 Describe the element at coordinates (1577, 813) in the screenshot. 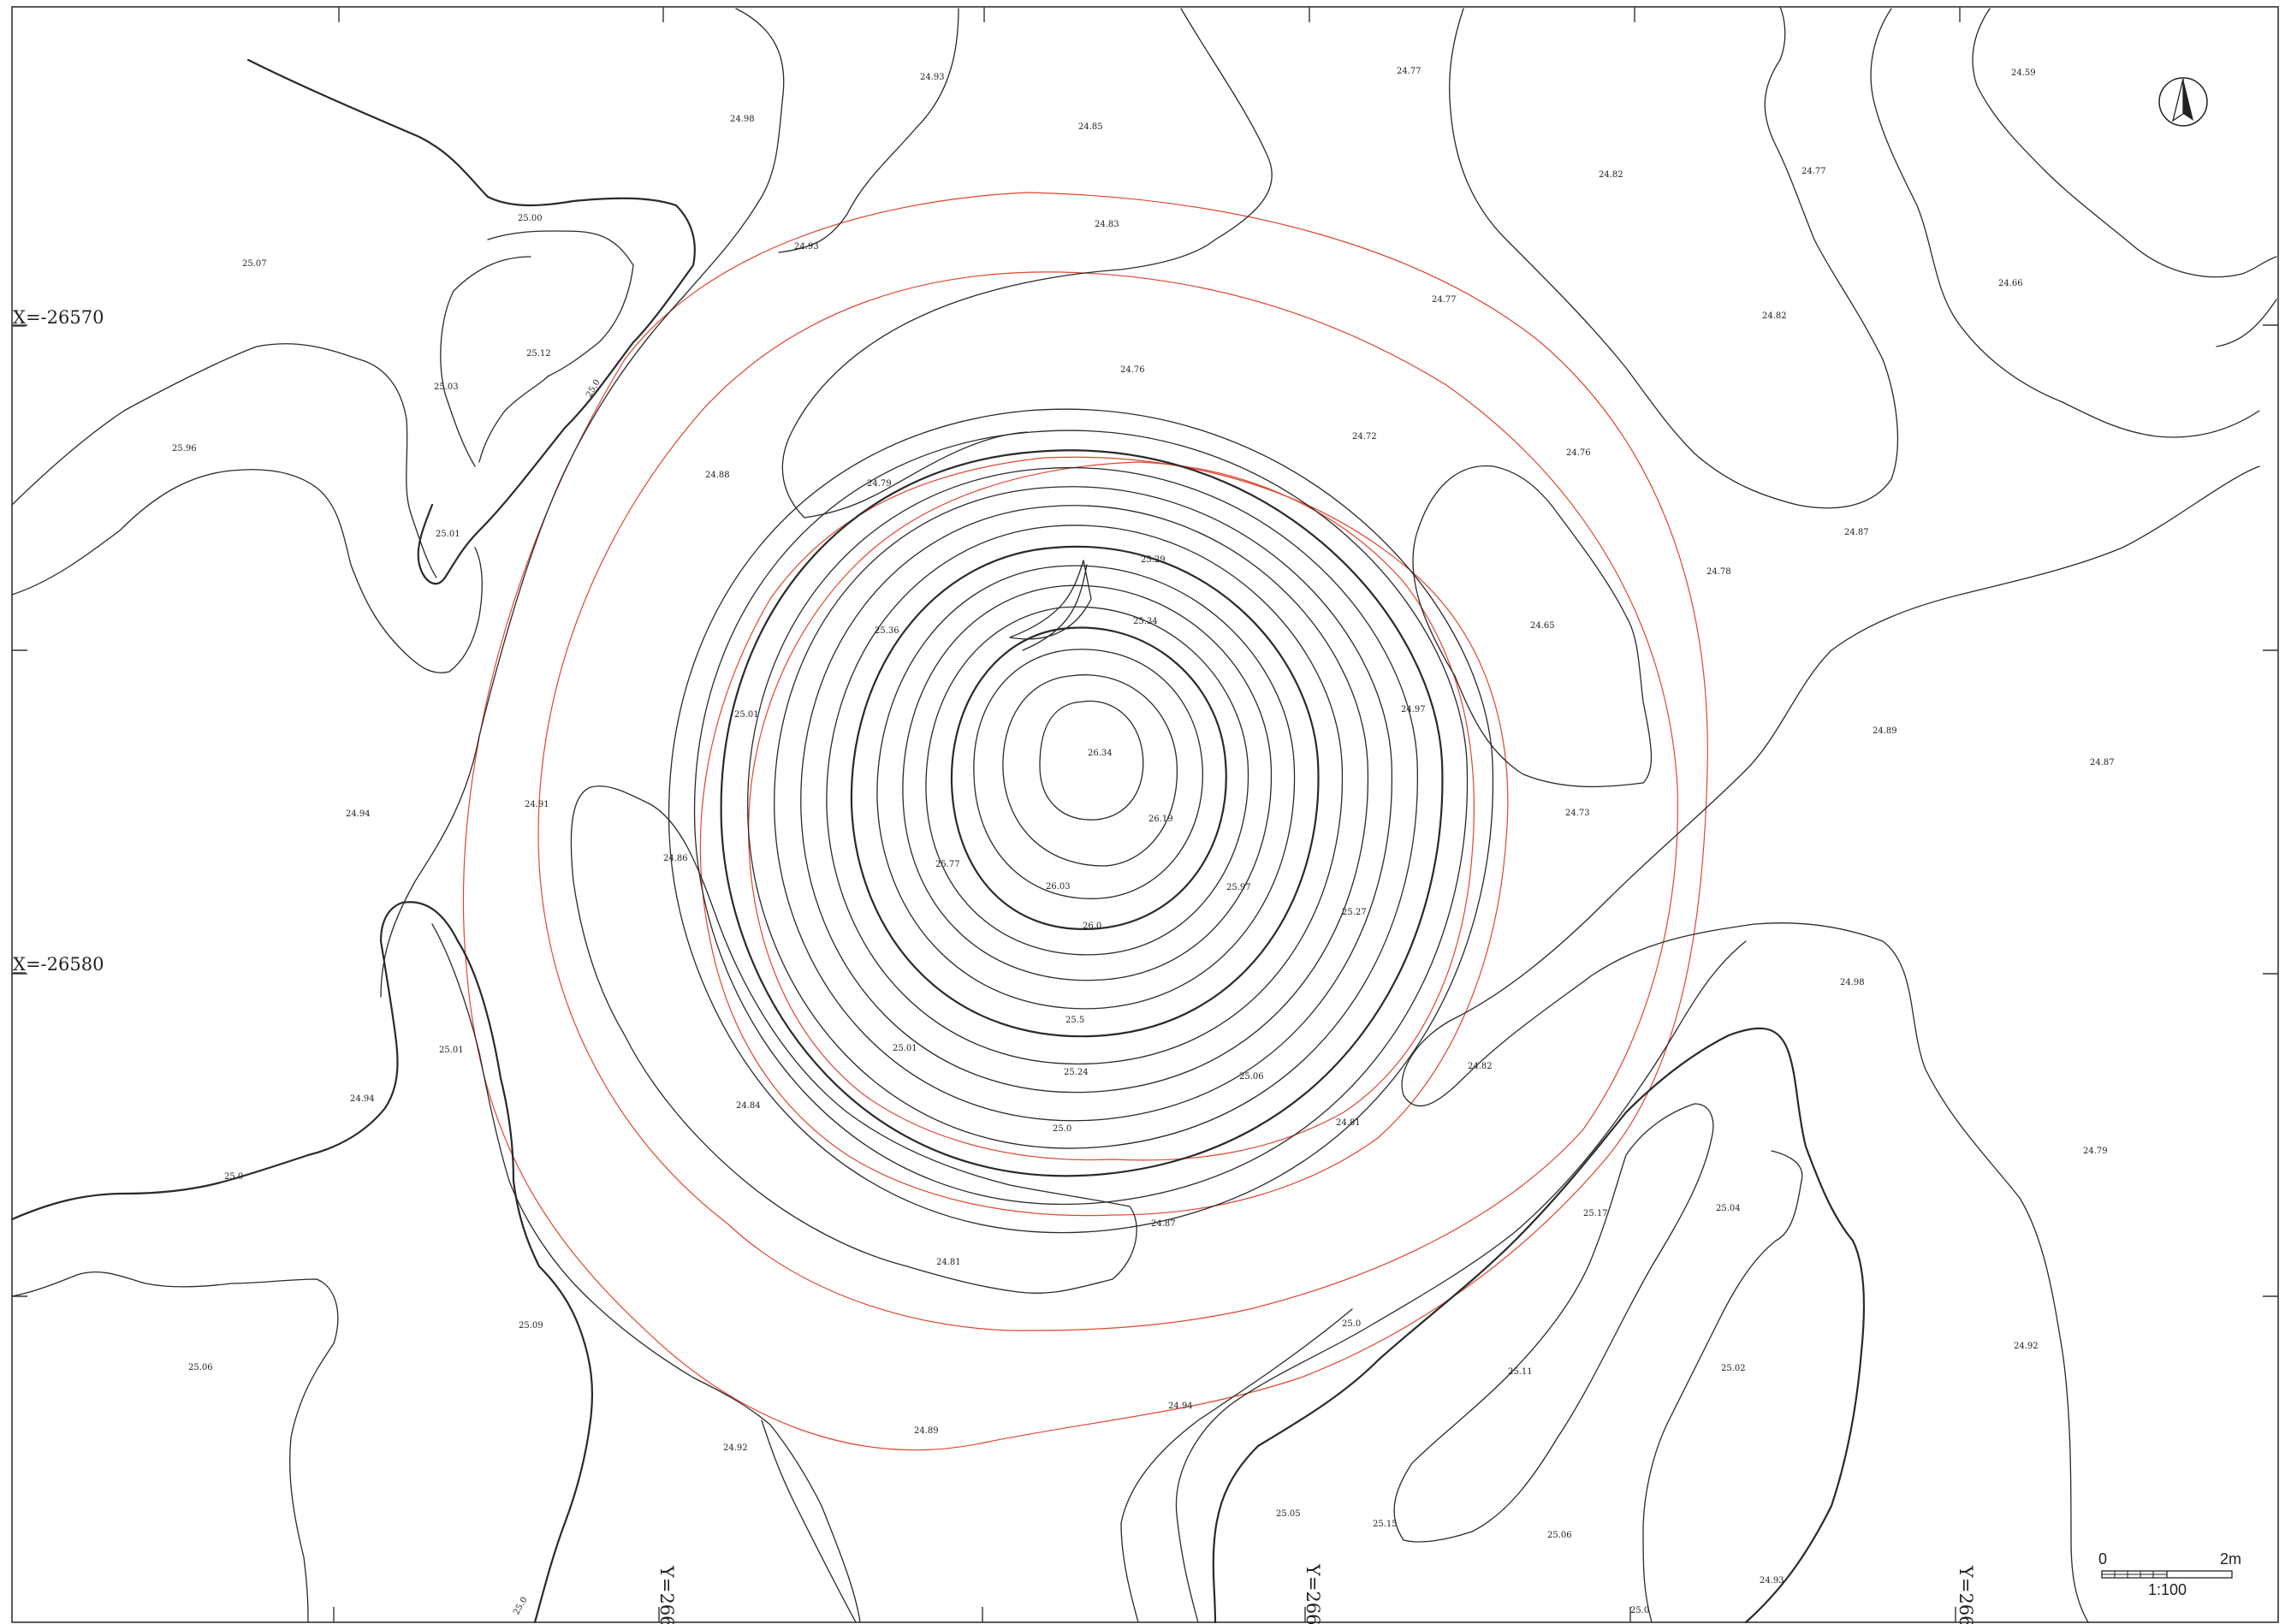

I see `spot-height: 24.73` at that location.